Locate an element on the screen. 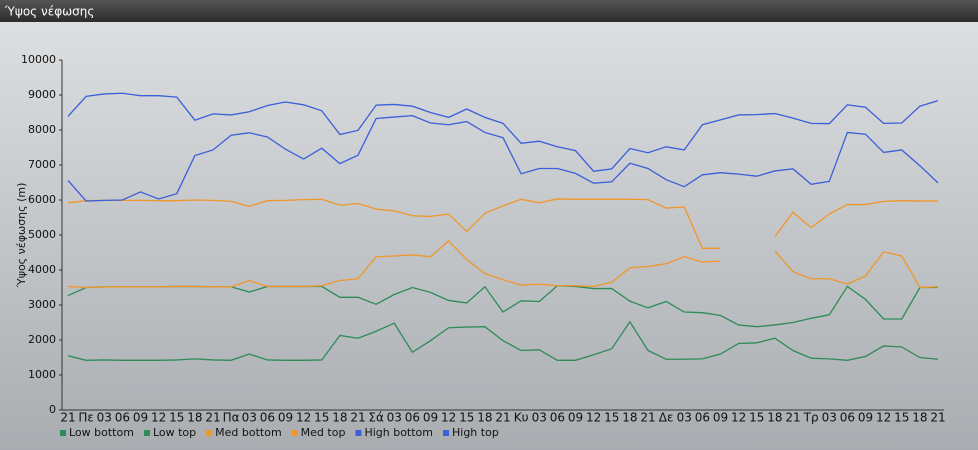 The width and height of the screenshot is (978, 450). legend-label: Low top is located at coordinates (174, 432).